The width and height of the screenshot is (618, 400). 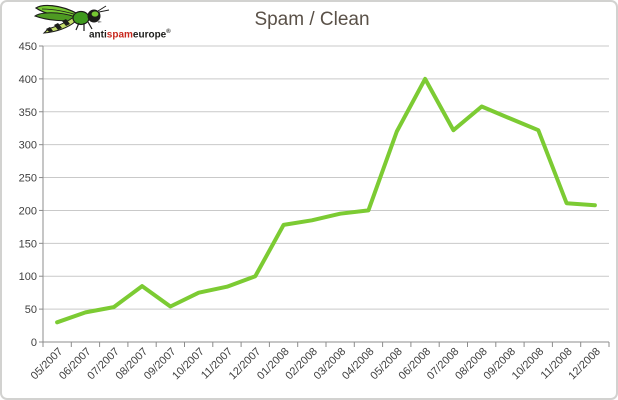 What do you see at coordinates (28, 277) in the screenshot?
I see `y-tick-label: 100` at bounding box center [28, 277].